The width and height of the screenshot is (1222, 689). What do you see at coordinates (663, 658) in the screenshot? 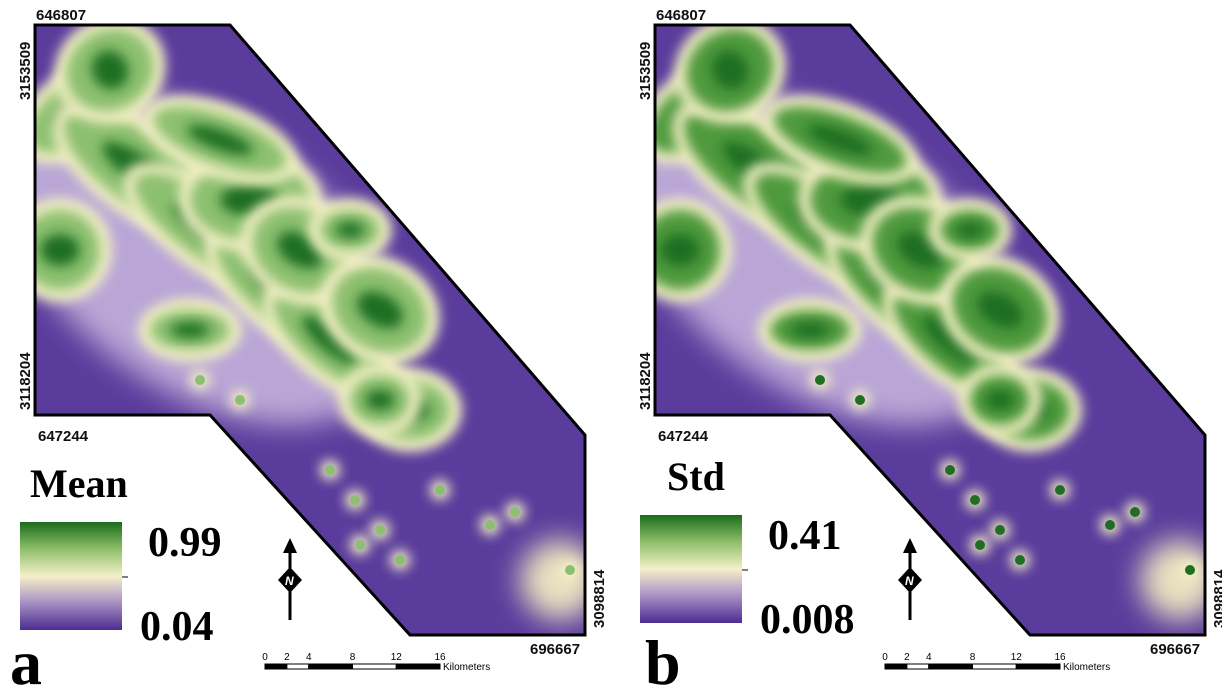
I see `panel-letter: b` at bounding box center [663, 658].